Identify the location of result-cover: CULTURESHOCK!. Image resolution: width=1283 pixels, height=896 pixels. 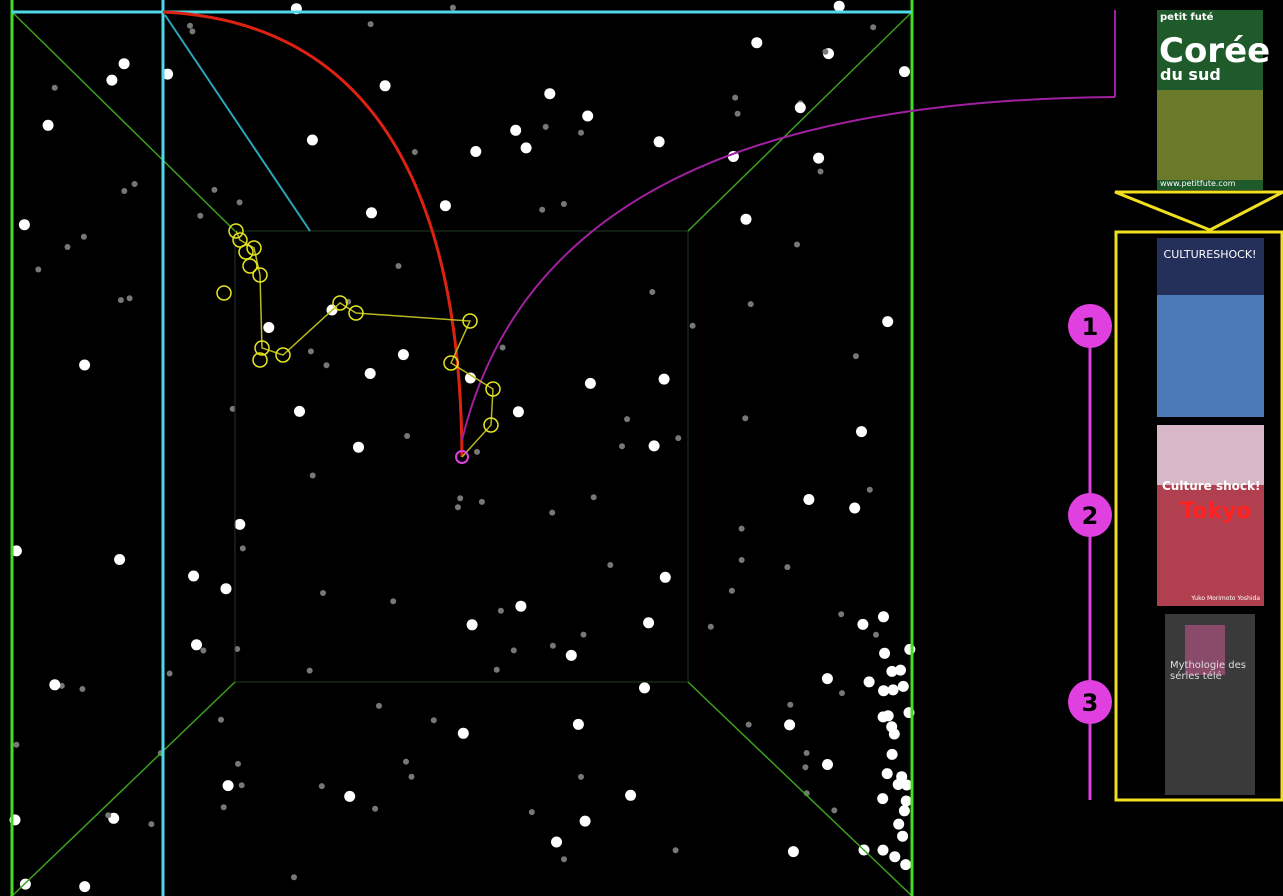
(1210, 327).